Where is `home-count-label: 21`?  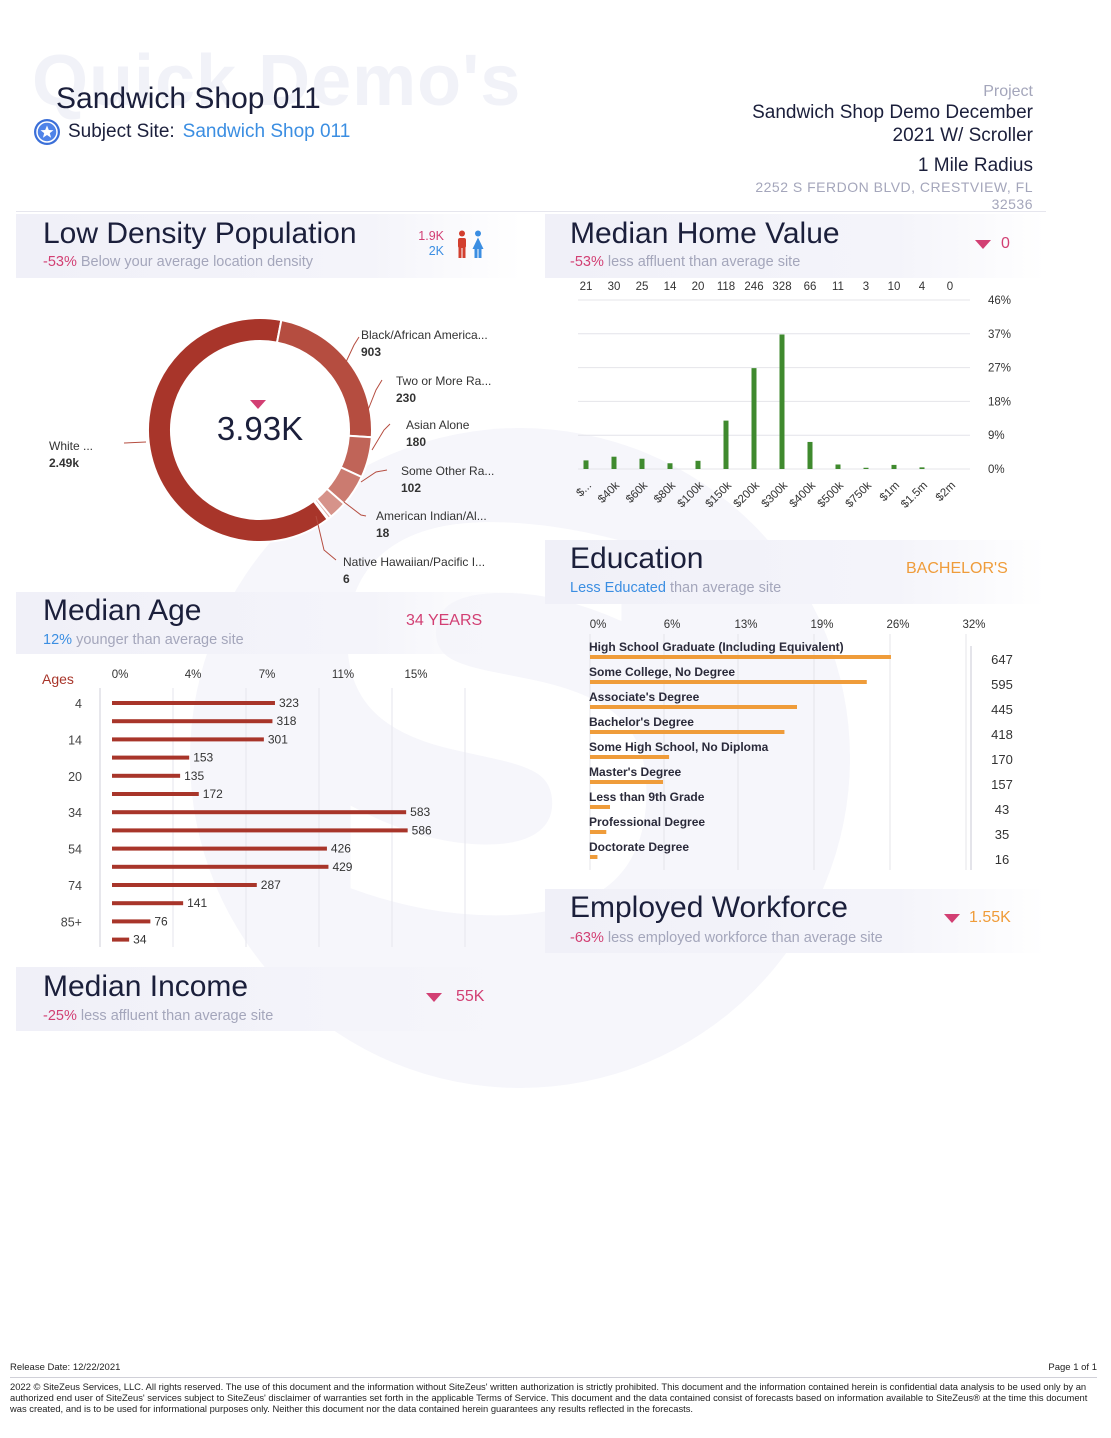 home-count-label: 21 is located at coordinates (586, 287).